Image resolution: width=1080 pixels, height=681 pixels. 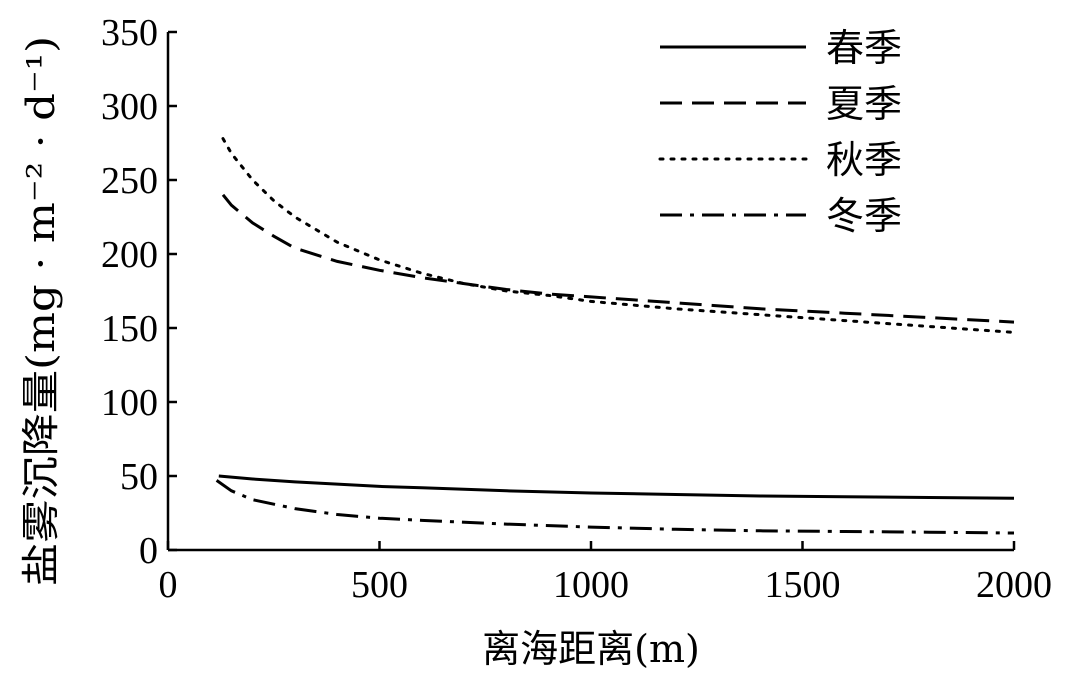 What do you see at coordinates (616, 487) in the screenshot?
I see `series-line-春季` at bounding box center [616, 487].